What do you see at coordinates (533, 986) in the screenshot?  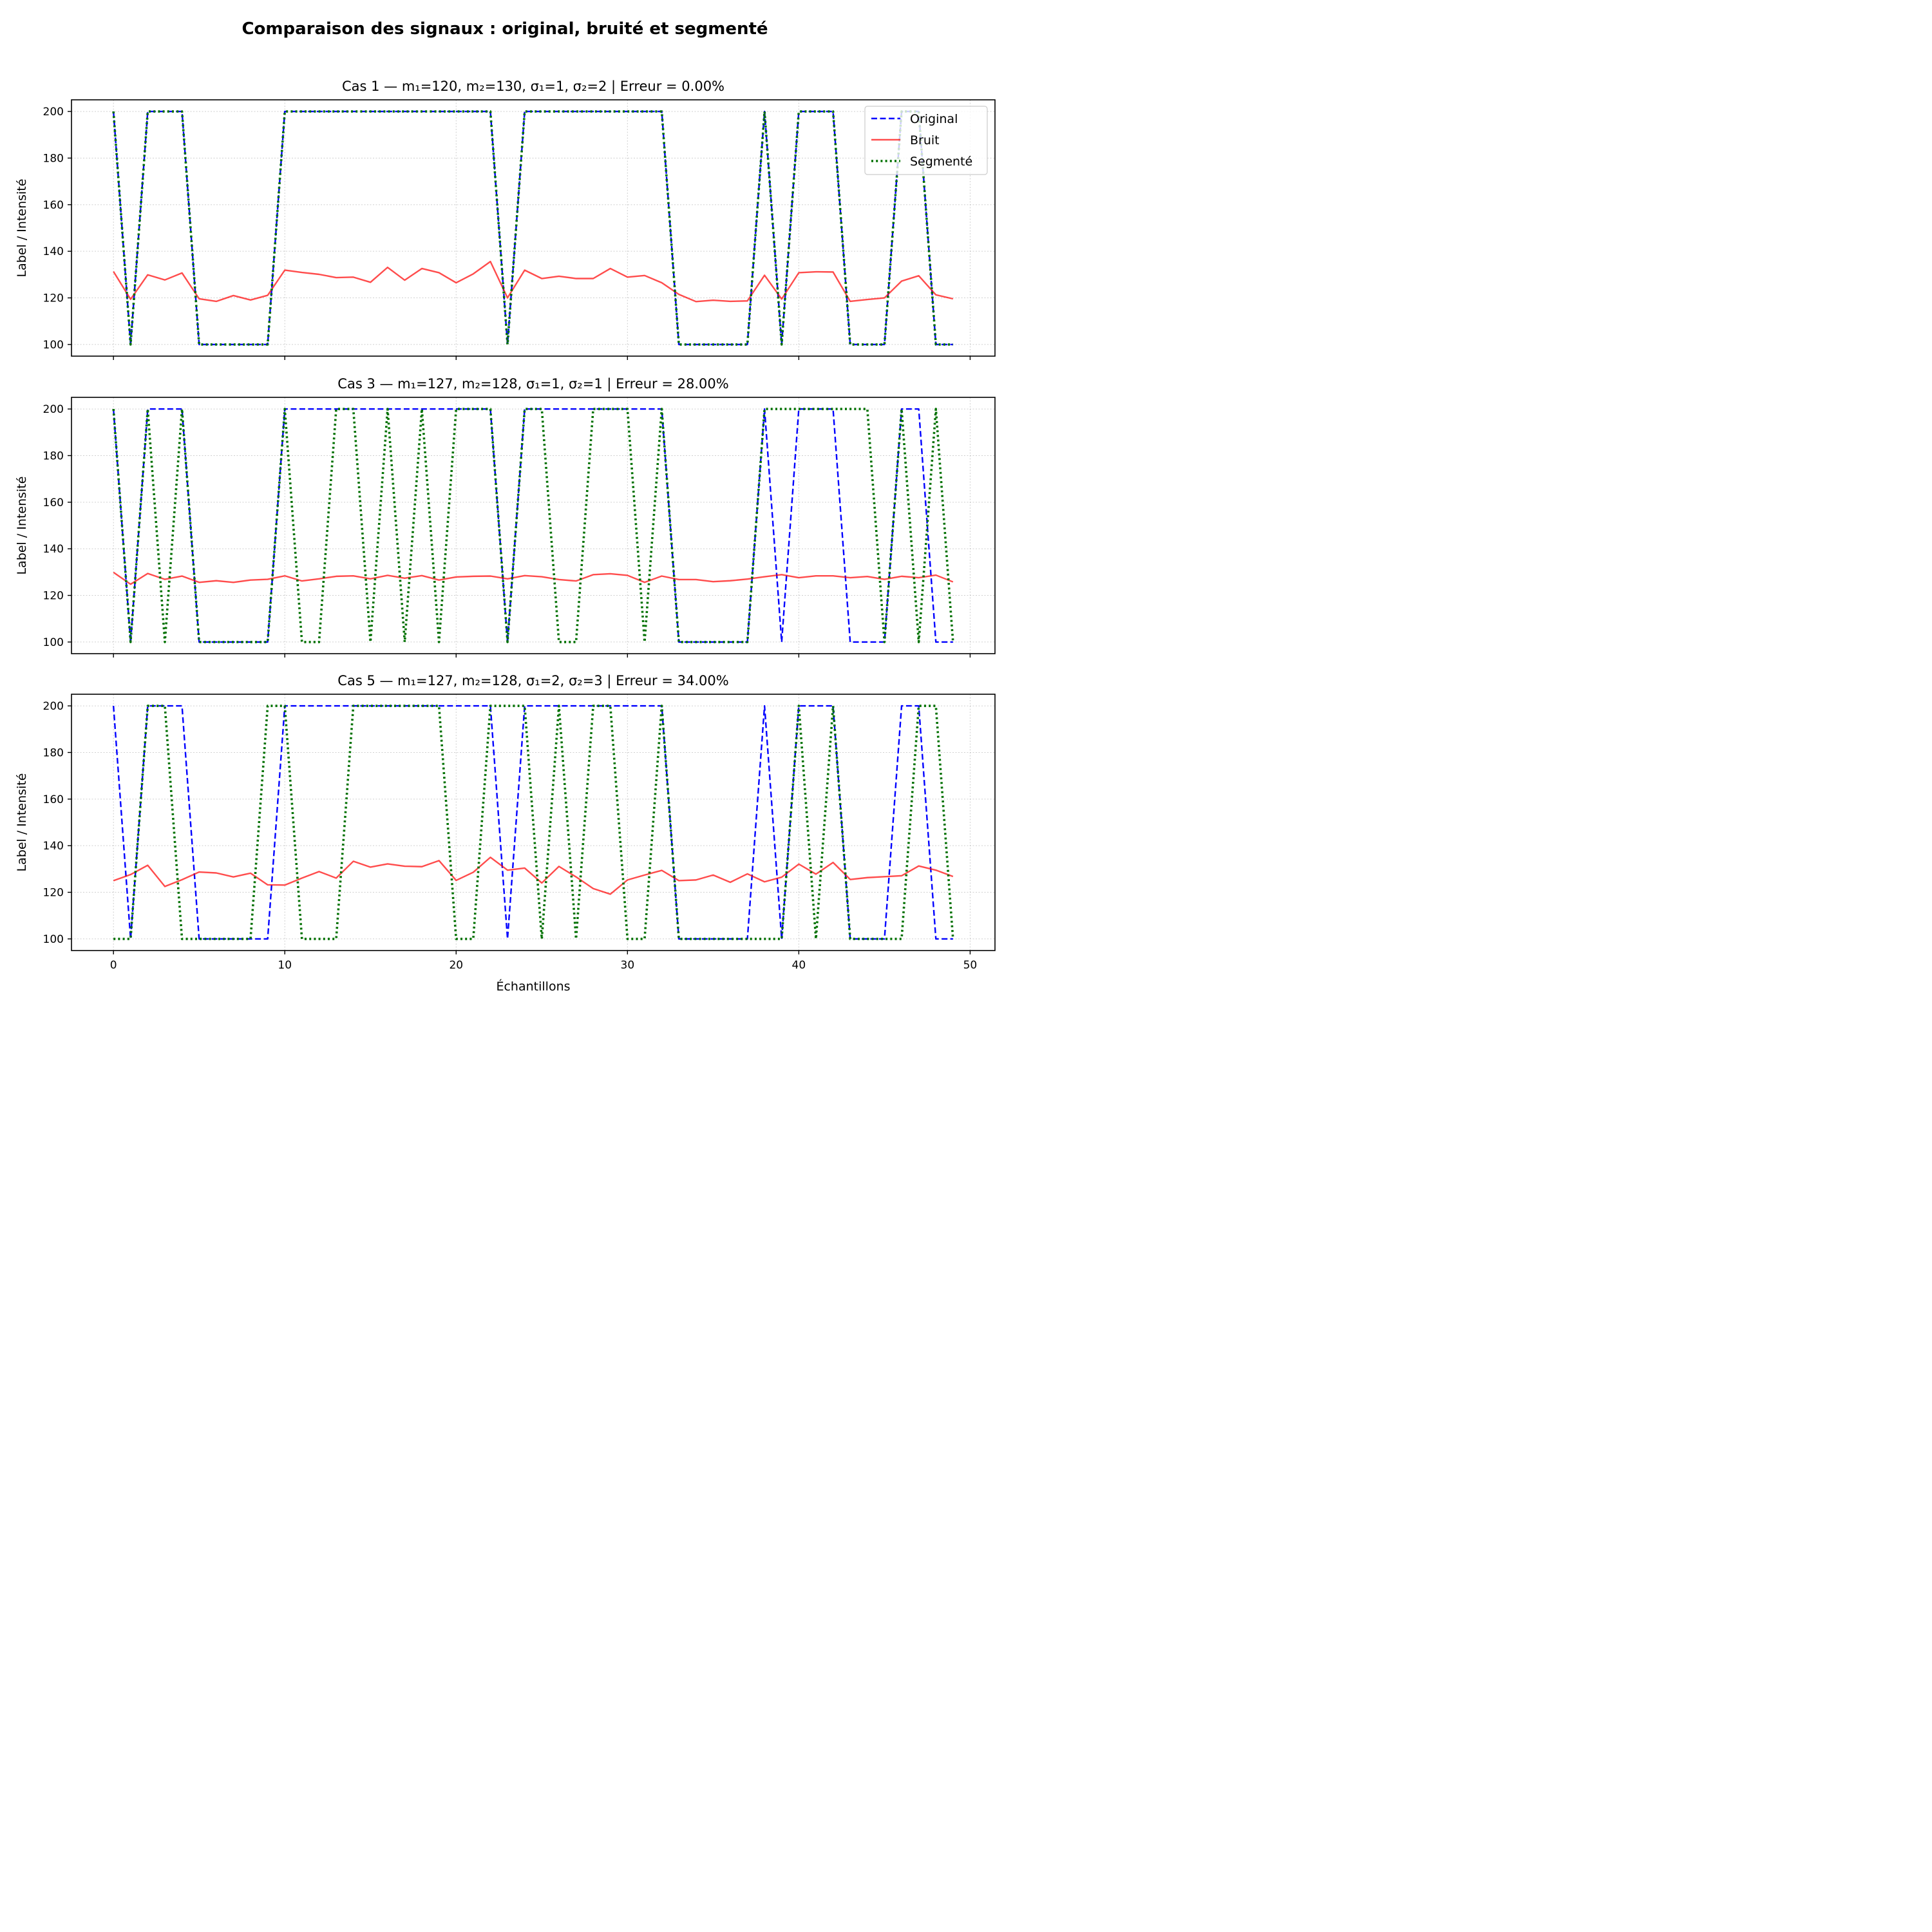 I see `x-axis-label: Échantillons` at bounding box center [533, 986].